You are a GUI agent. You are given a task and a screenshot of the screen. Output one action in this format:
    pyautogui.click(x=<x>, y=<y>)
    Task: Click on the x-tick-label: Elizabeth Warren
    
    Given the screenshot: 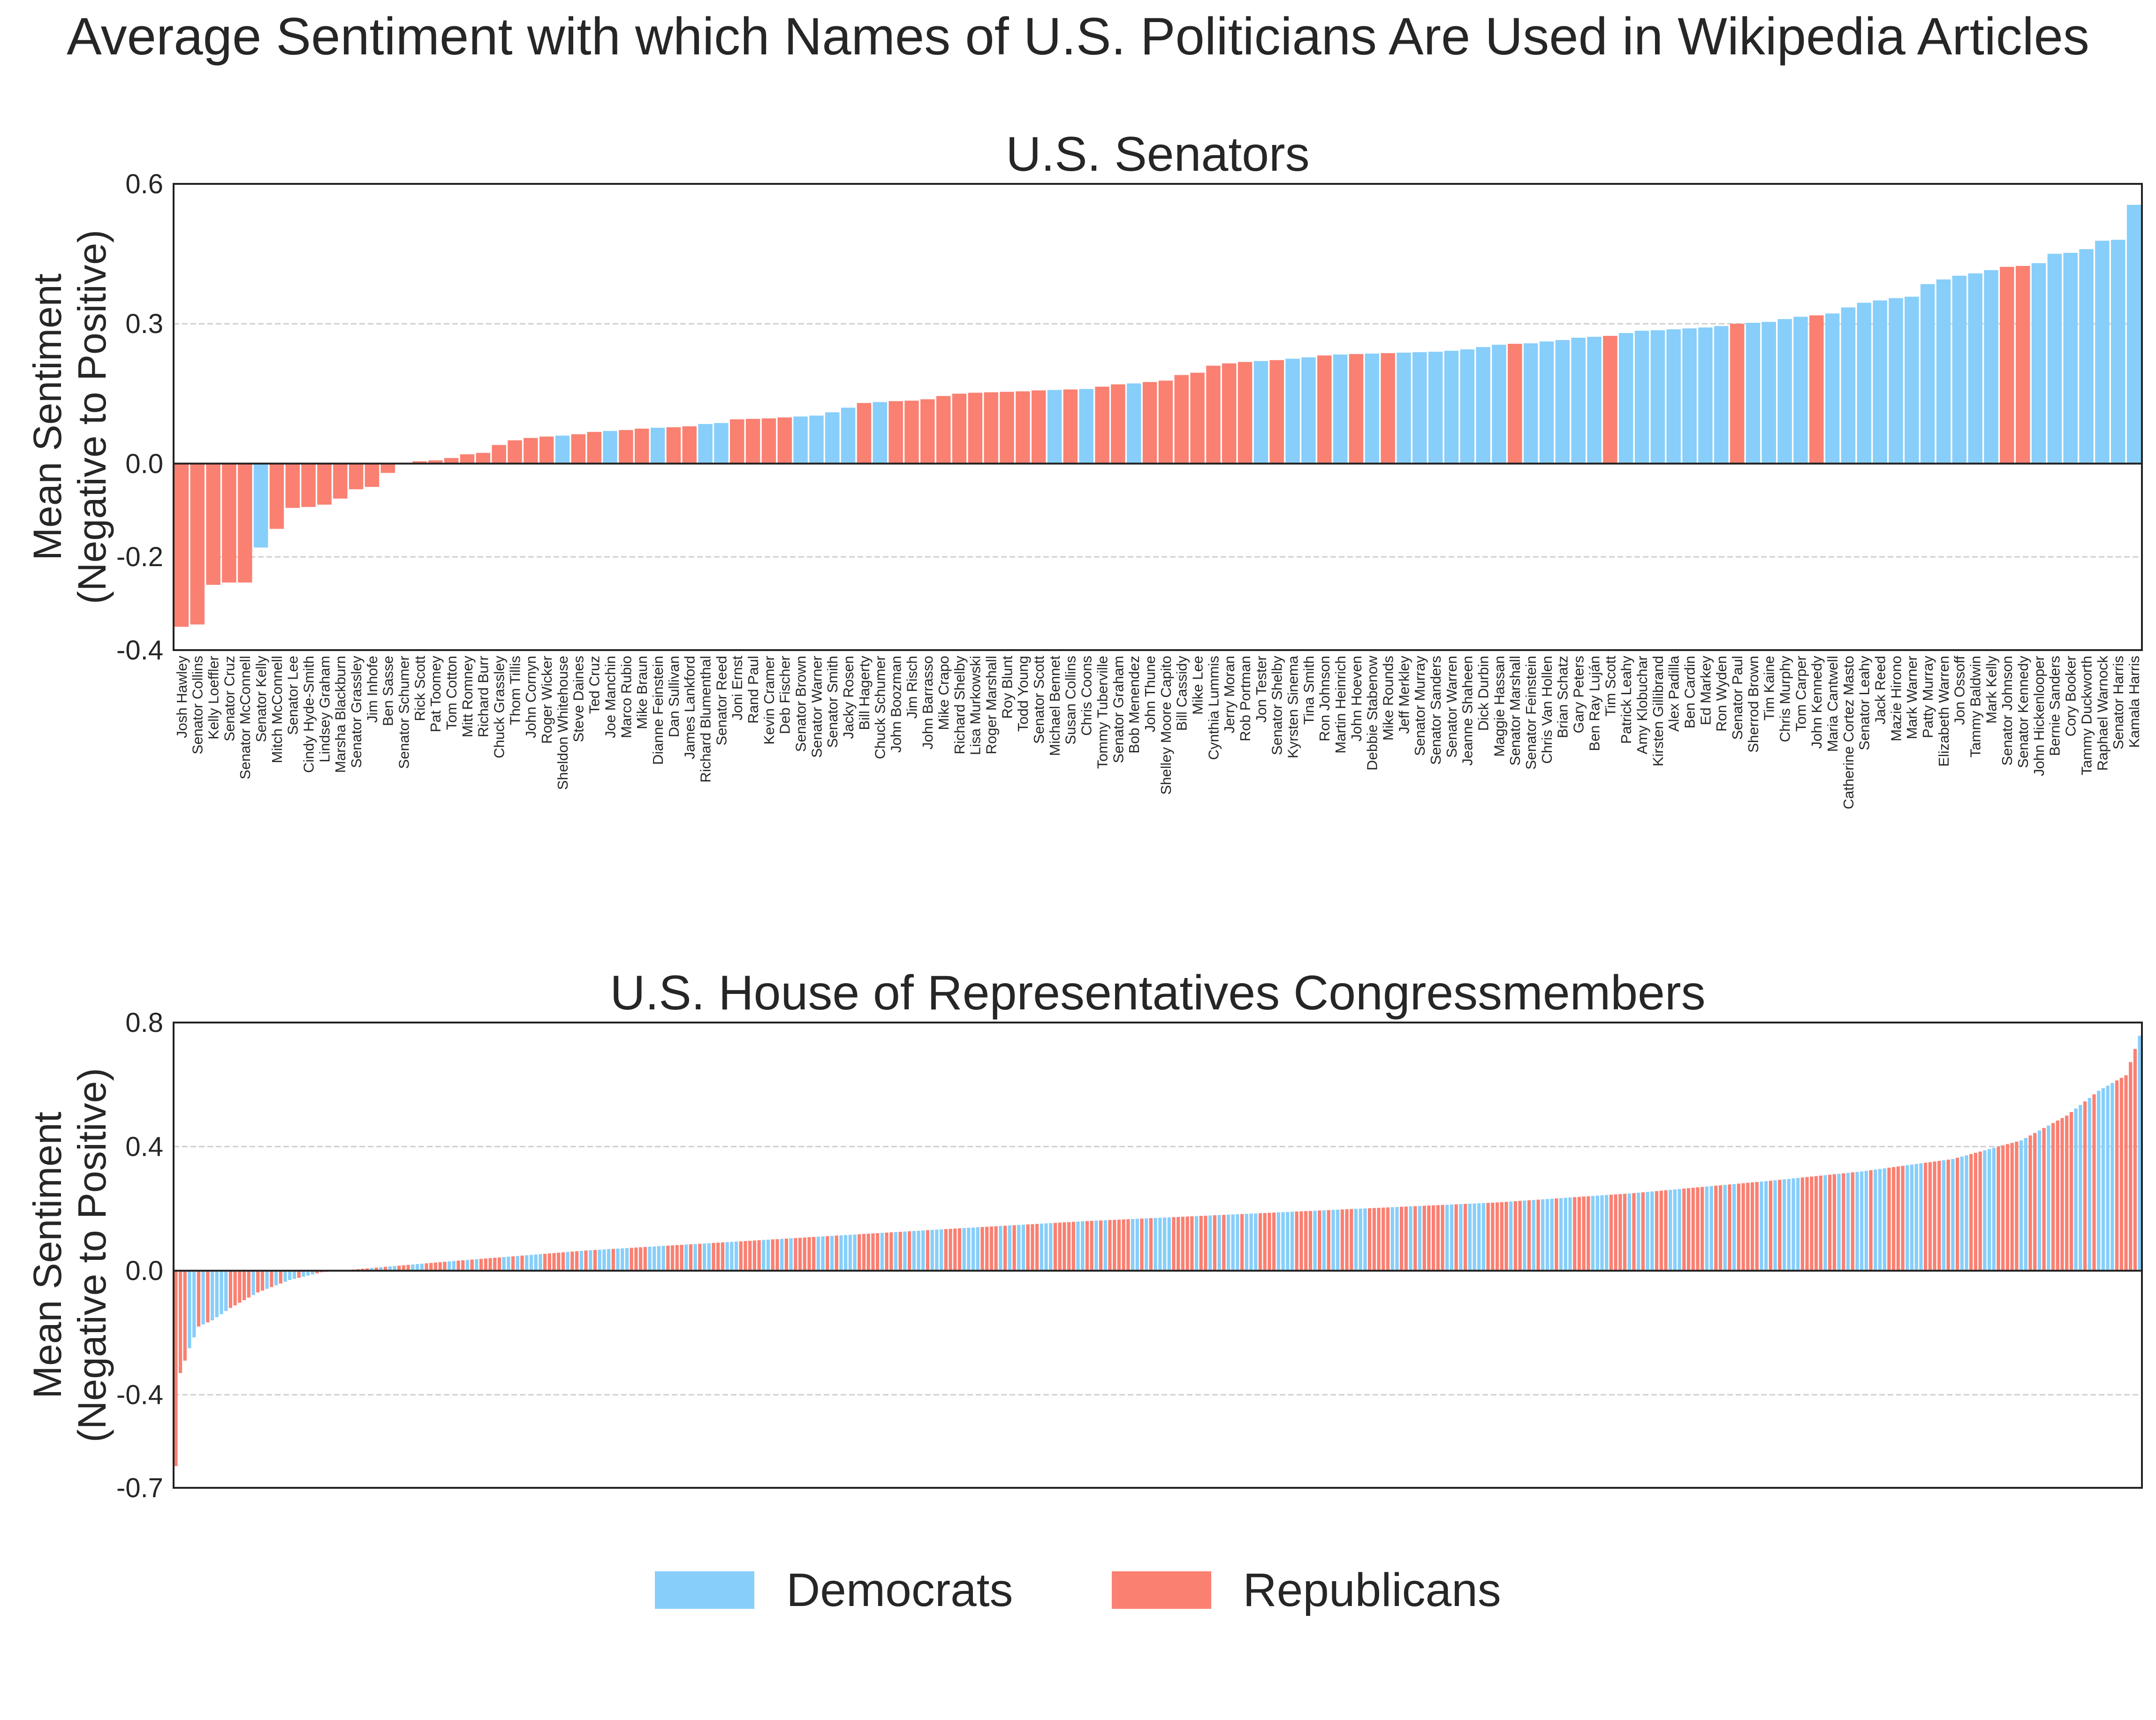 What is the action you would take?
    pyautogui.click(x=1944, y=711)
    